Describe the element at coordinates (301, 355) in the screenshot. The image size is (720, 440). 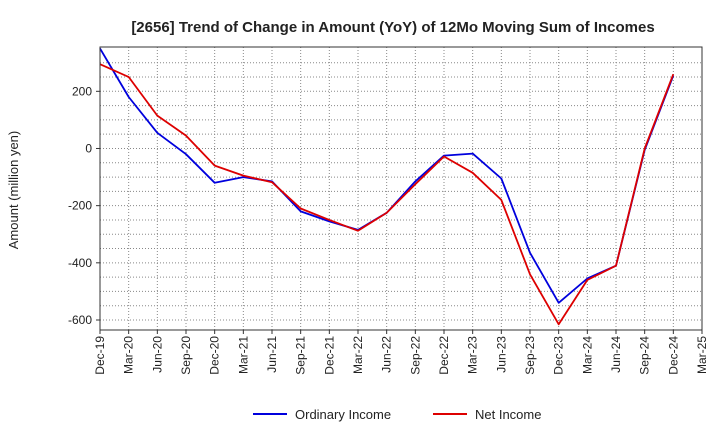
I see `x-tick-label: Sep-21` at that location.